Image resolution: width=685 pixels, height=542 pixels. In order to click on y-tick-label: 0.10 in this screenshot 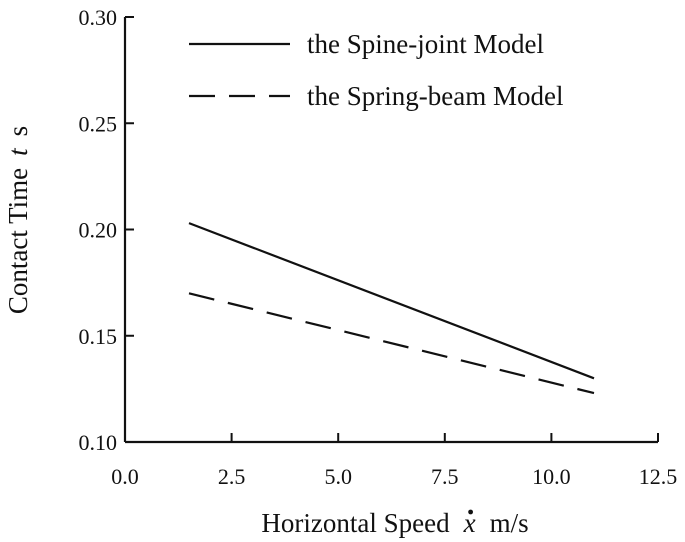, I will do `click(98, 442)`.